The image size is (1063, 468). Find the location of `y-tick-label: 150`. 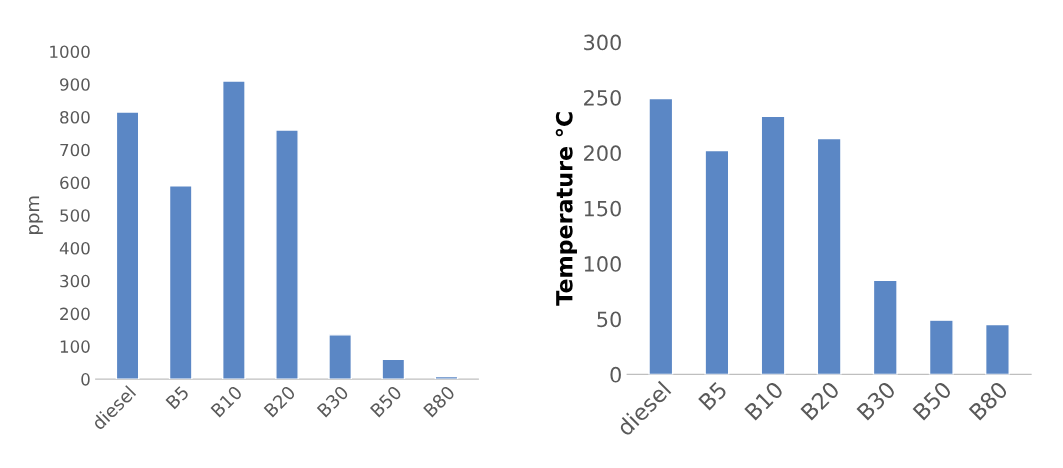

y-tick-label: 150 is located at coordinates (602, 208).